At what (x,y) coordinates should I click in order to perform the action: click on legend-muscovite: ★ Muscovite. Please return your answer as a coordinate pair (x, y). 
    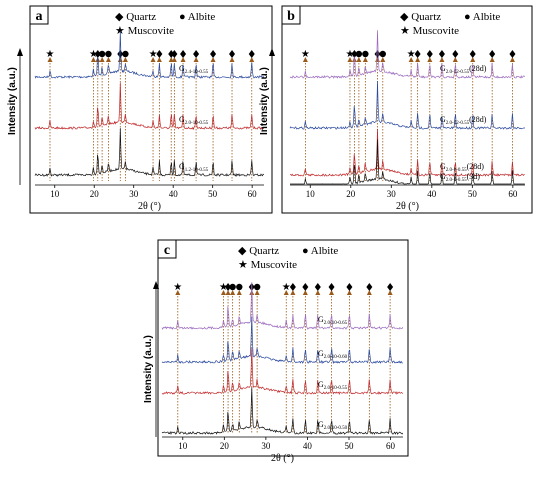
    Looking at the image, I should click on (144, 31).